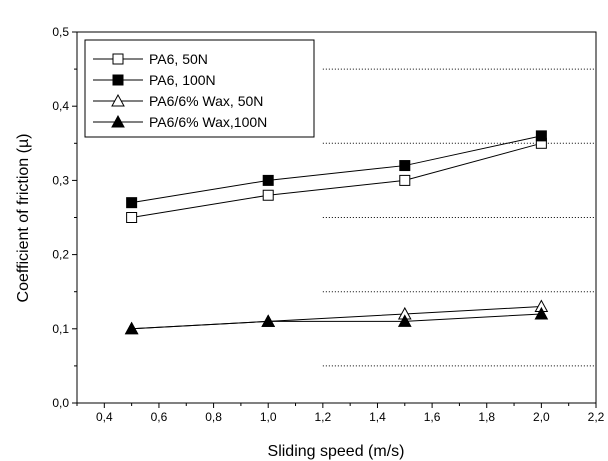  Describe the element at coordinates (268, 417) in the screenshot. I see `x-tick-label: 1,0` at that location.